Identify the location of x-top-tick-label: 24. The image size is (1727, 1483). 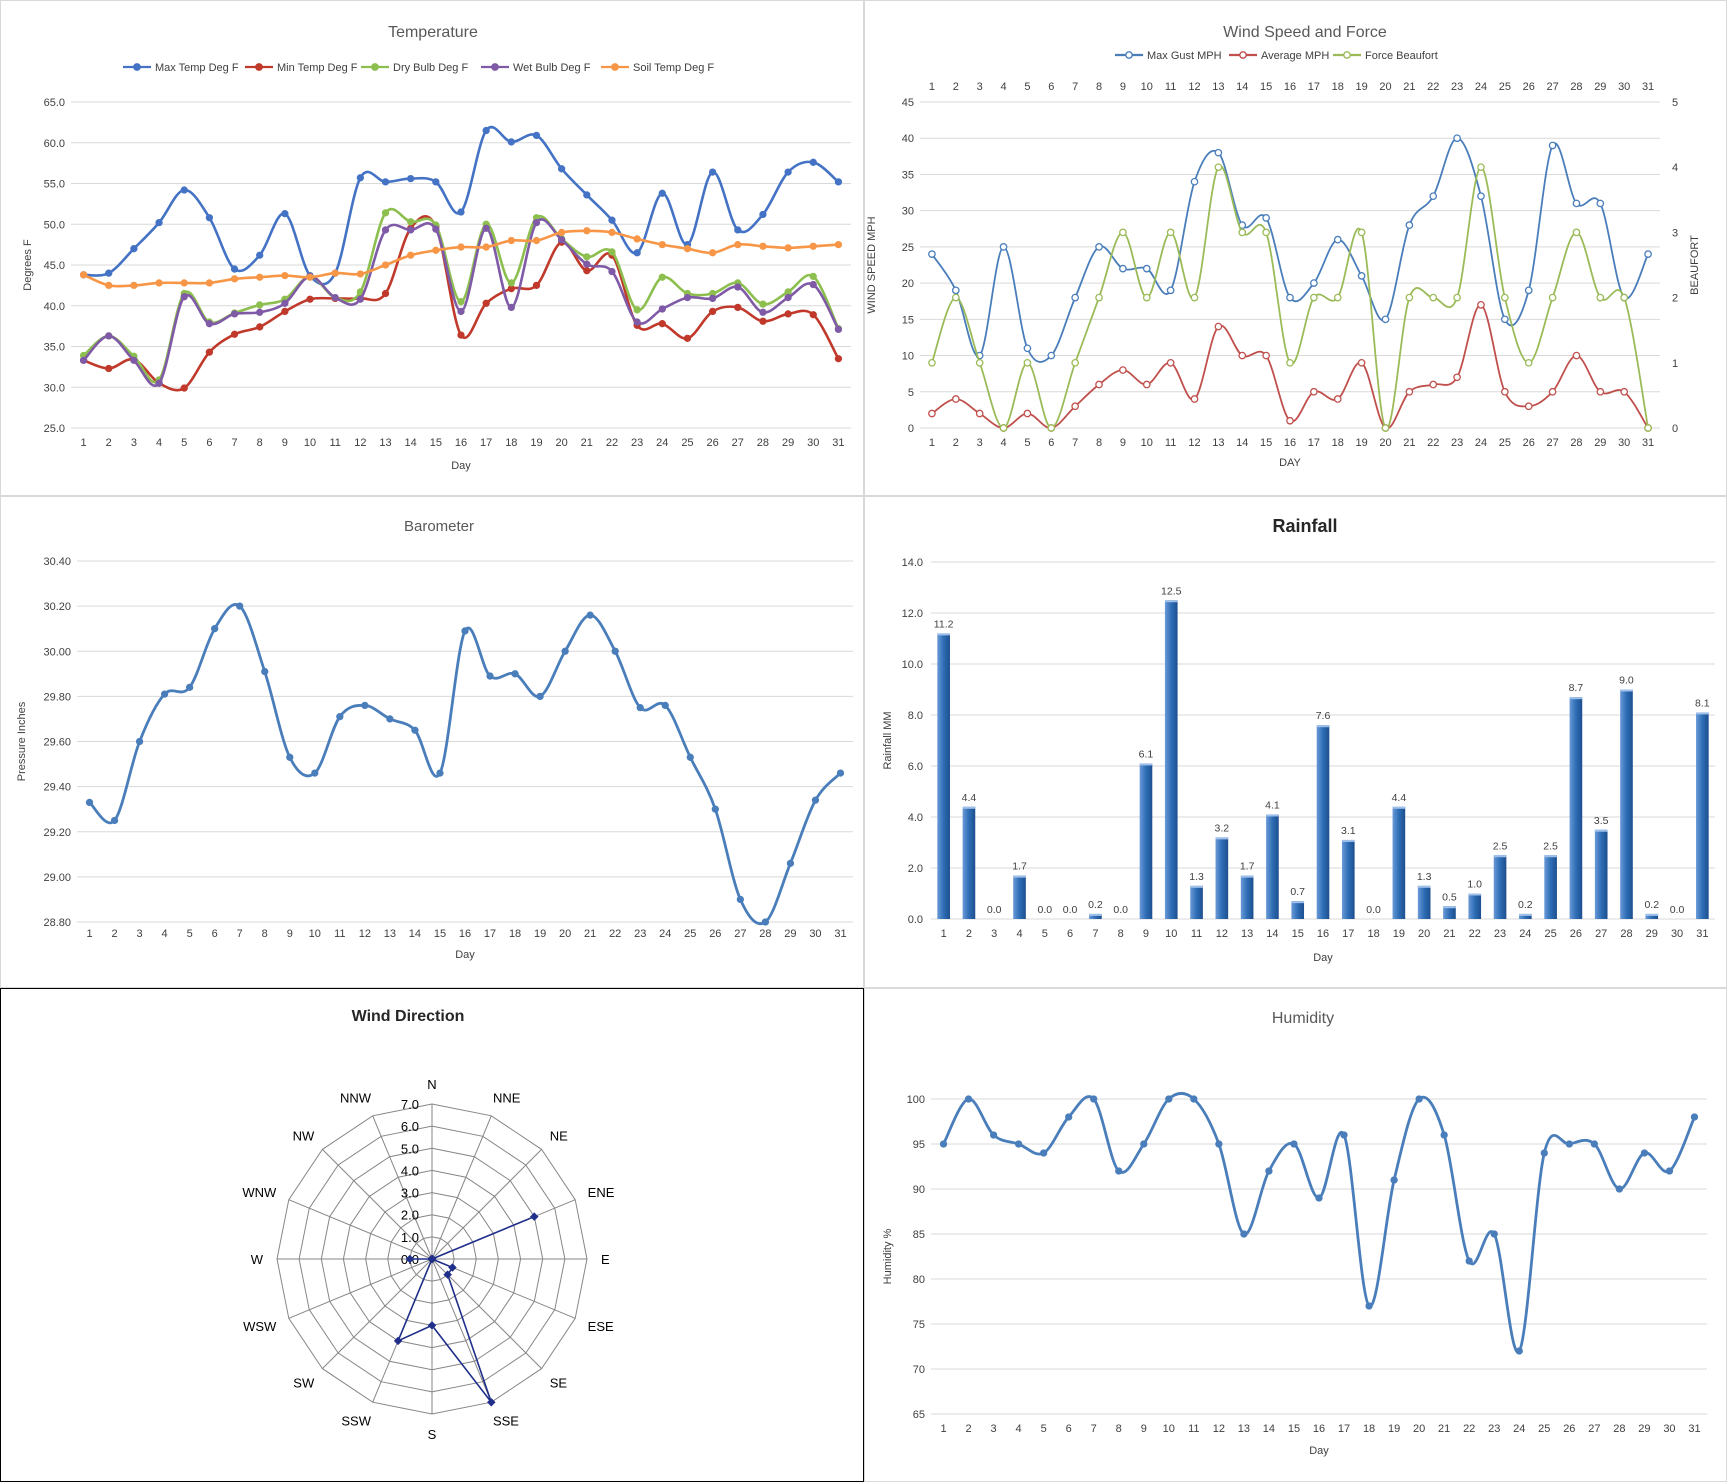
(1481, 87).